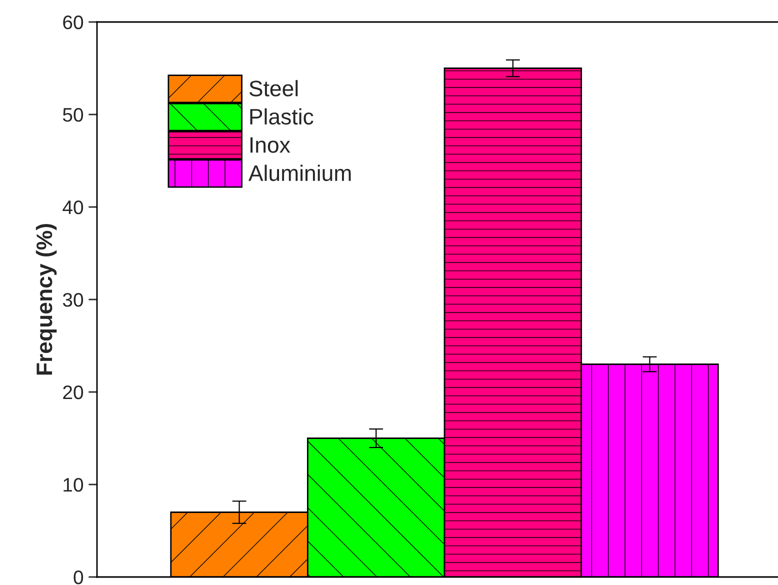 Image resolution: width=778 pixels, height=585 pixels. Describe the element at coordinates (270, 145) in the screenshot. I see `legend-label: Inox` at that location.